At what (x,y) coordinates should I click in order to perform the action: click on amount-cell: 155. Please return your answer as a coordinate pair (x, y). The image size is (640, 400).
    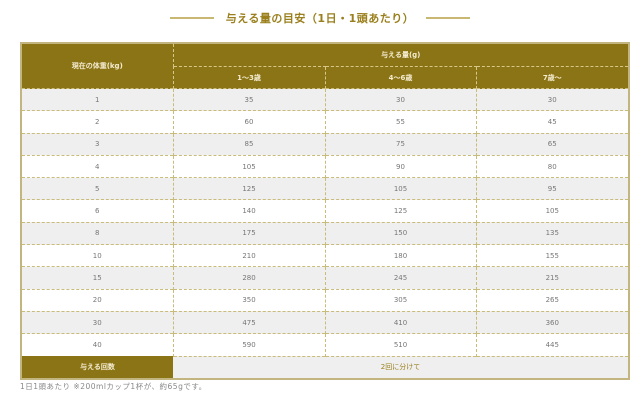
    Looking at the image, I should click on (552, 255).